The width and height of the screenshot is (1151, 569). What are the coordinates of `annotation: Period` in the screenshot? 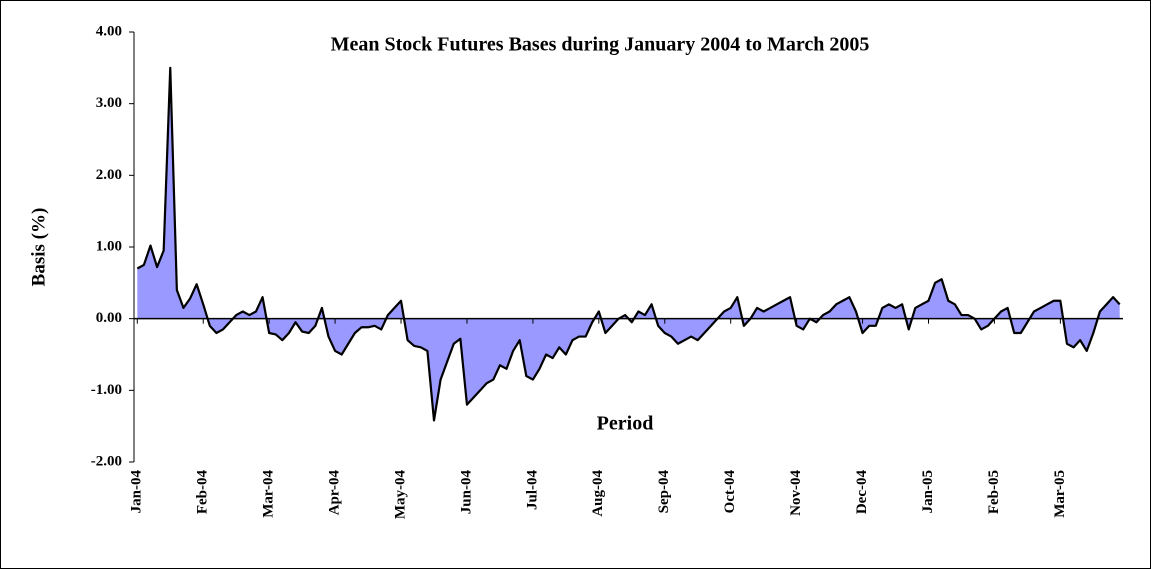 It's located at (625, 424).